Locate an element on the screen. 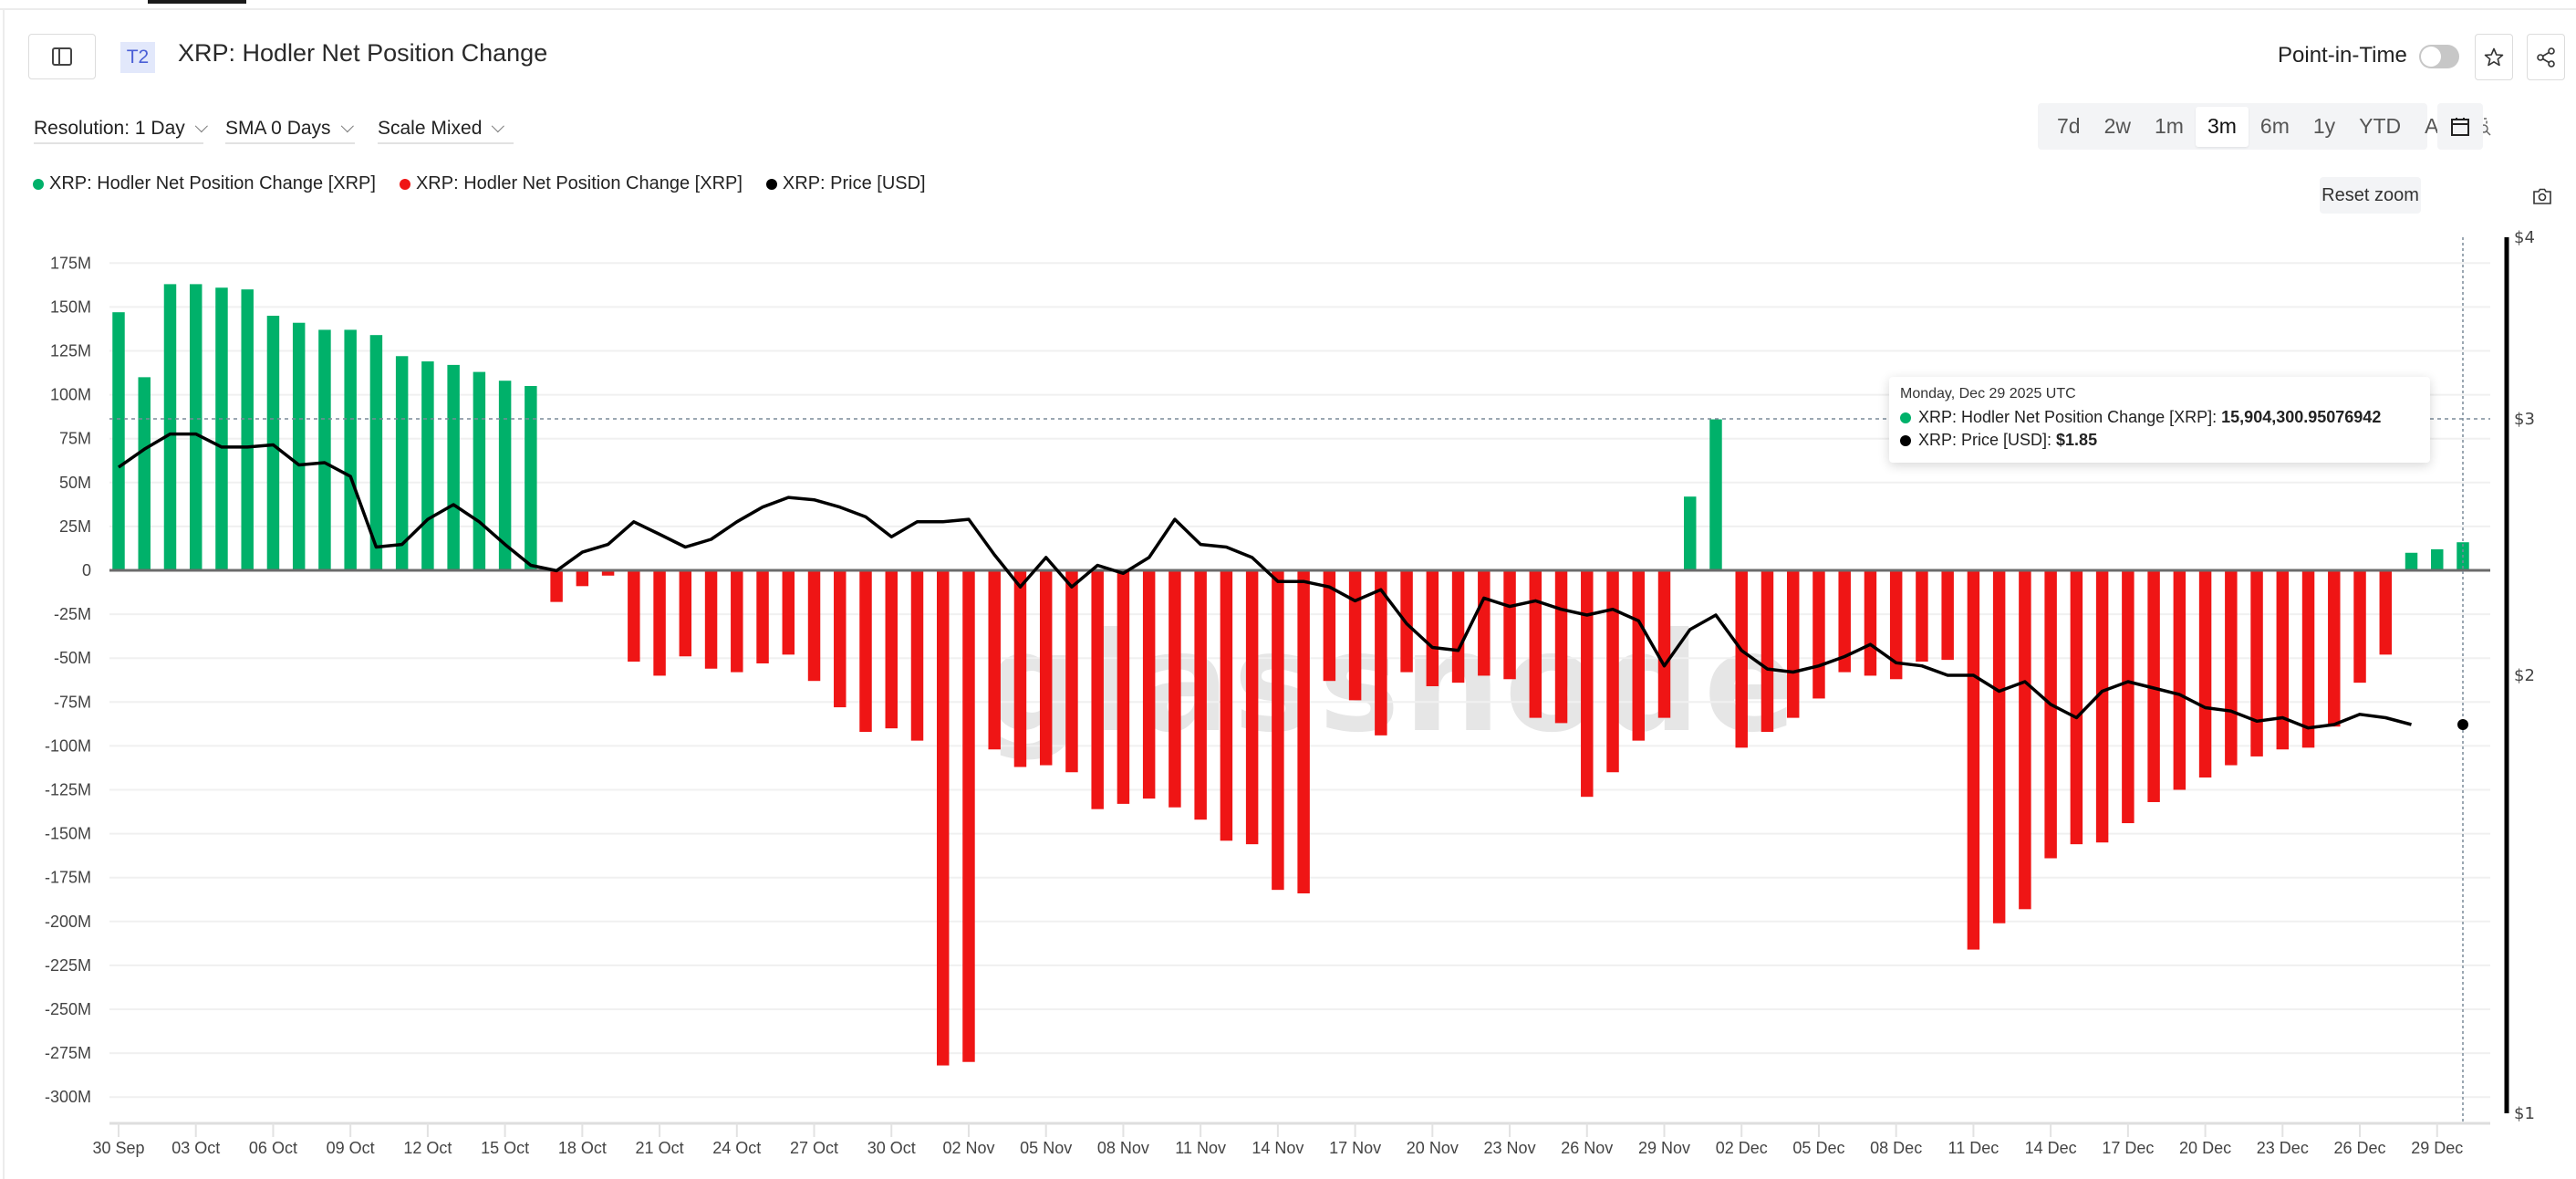 The image size is (2576, 1179). range-7d: 7d is located at coordinates (2069, 126).